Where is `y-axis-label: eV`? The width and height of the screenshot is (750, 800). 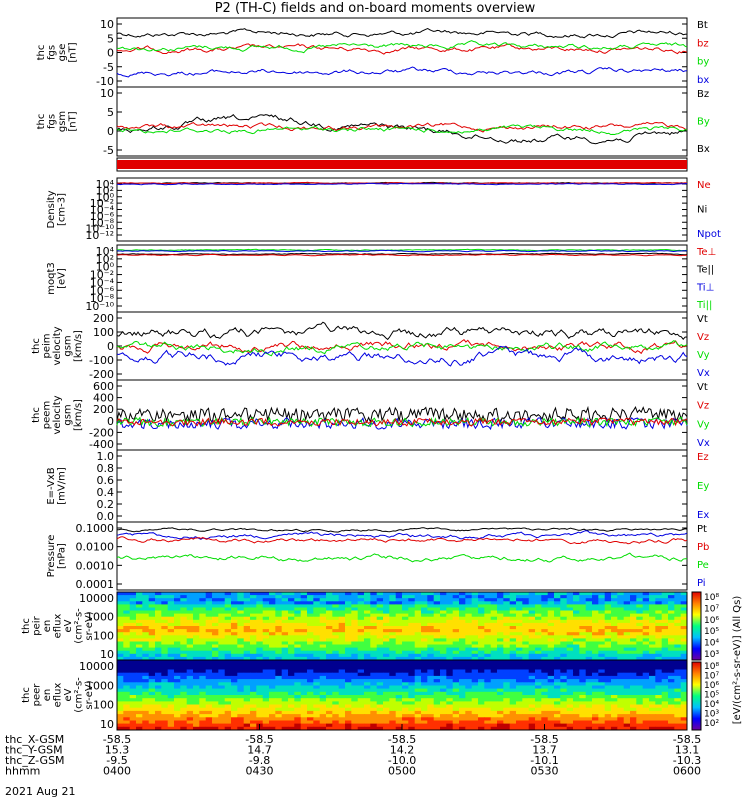 y-axis-label: eV is located at coordinates (68, 625).